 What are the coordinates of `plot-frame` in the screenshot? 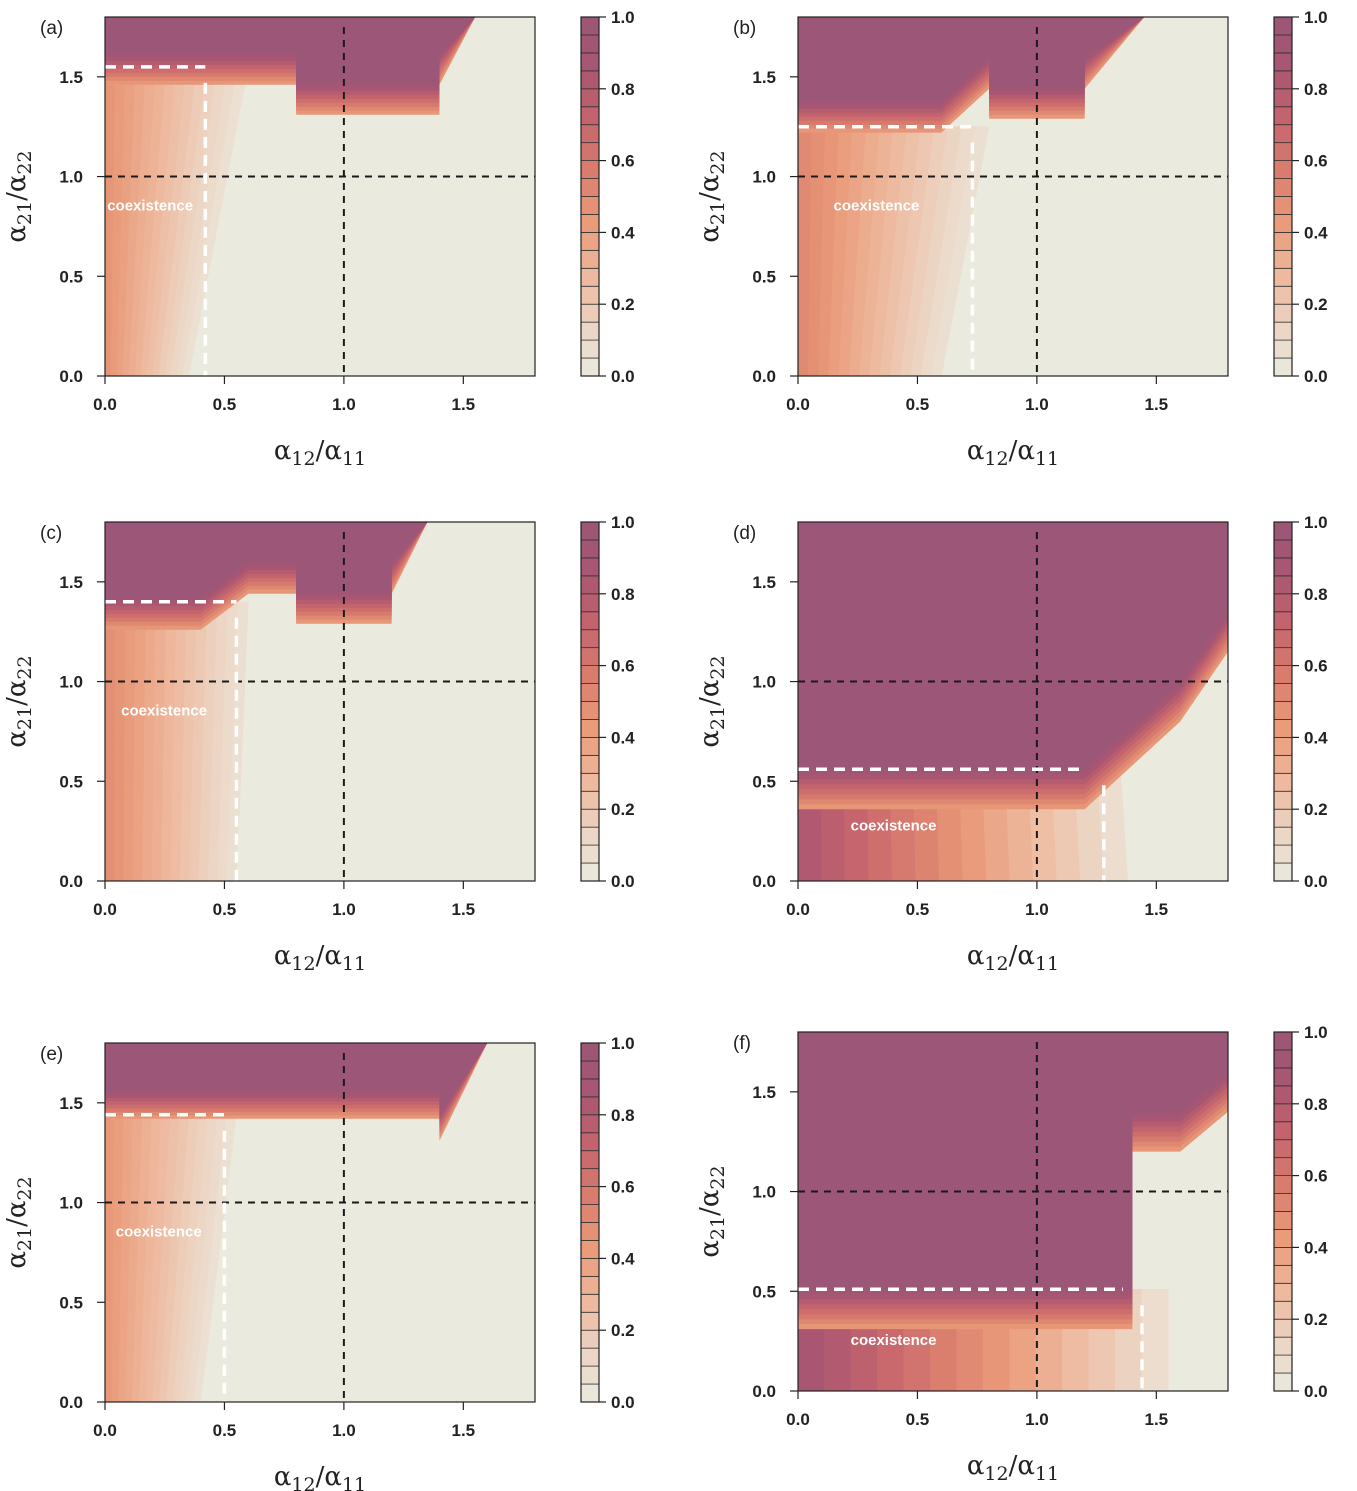 It's located at (1013, 1211).